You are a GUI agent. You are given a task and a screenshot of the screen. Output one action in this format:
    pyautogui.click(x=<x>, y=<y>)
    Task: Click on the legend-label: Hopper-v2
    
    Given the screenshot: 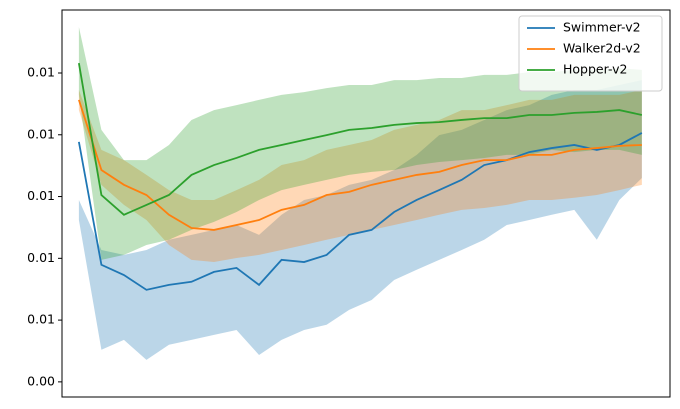 What is the action you would take?
    pyautogui.click(x=595, y=69)
    